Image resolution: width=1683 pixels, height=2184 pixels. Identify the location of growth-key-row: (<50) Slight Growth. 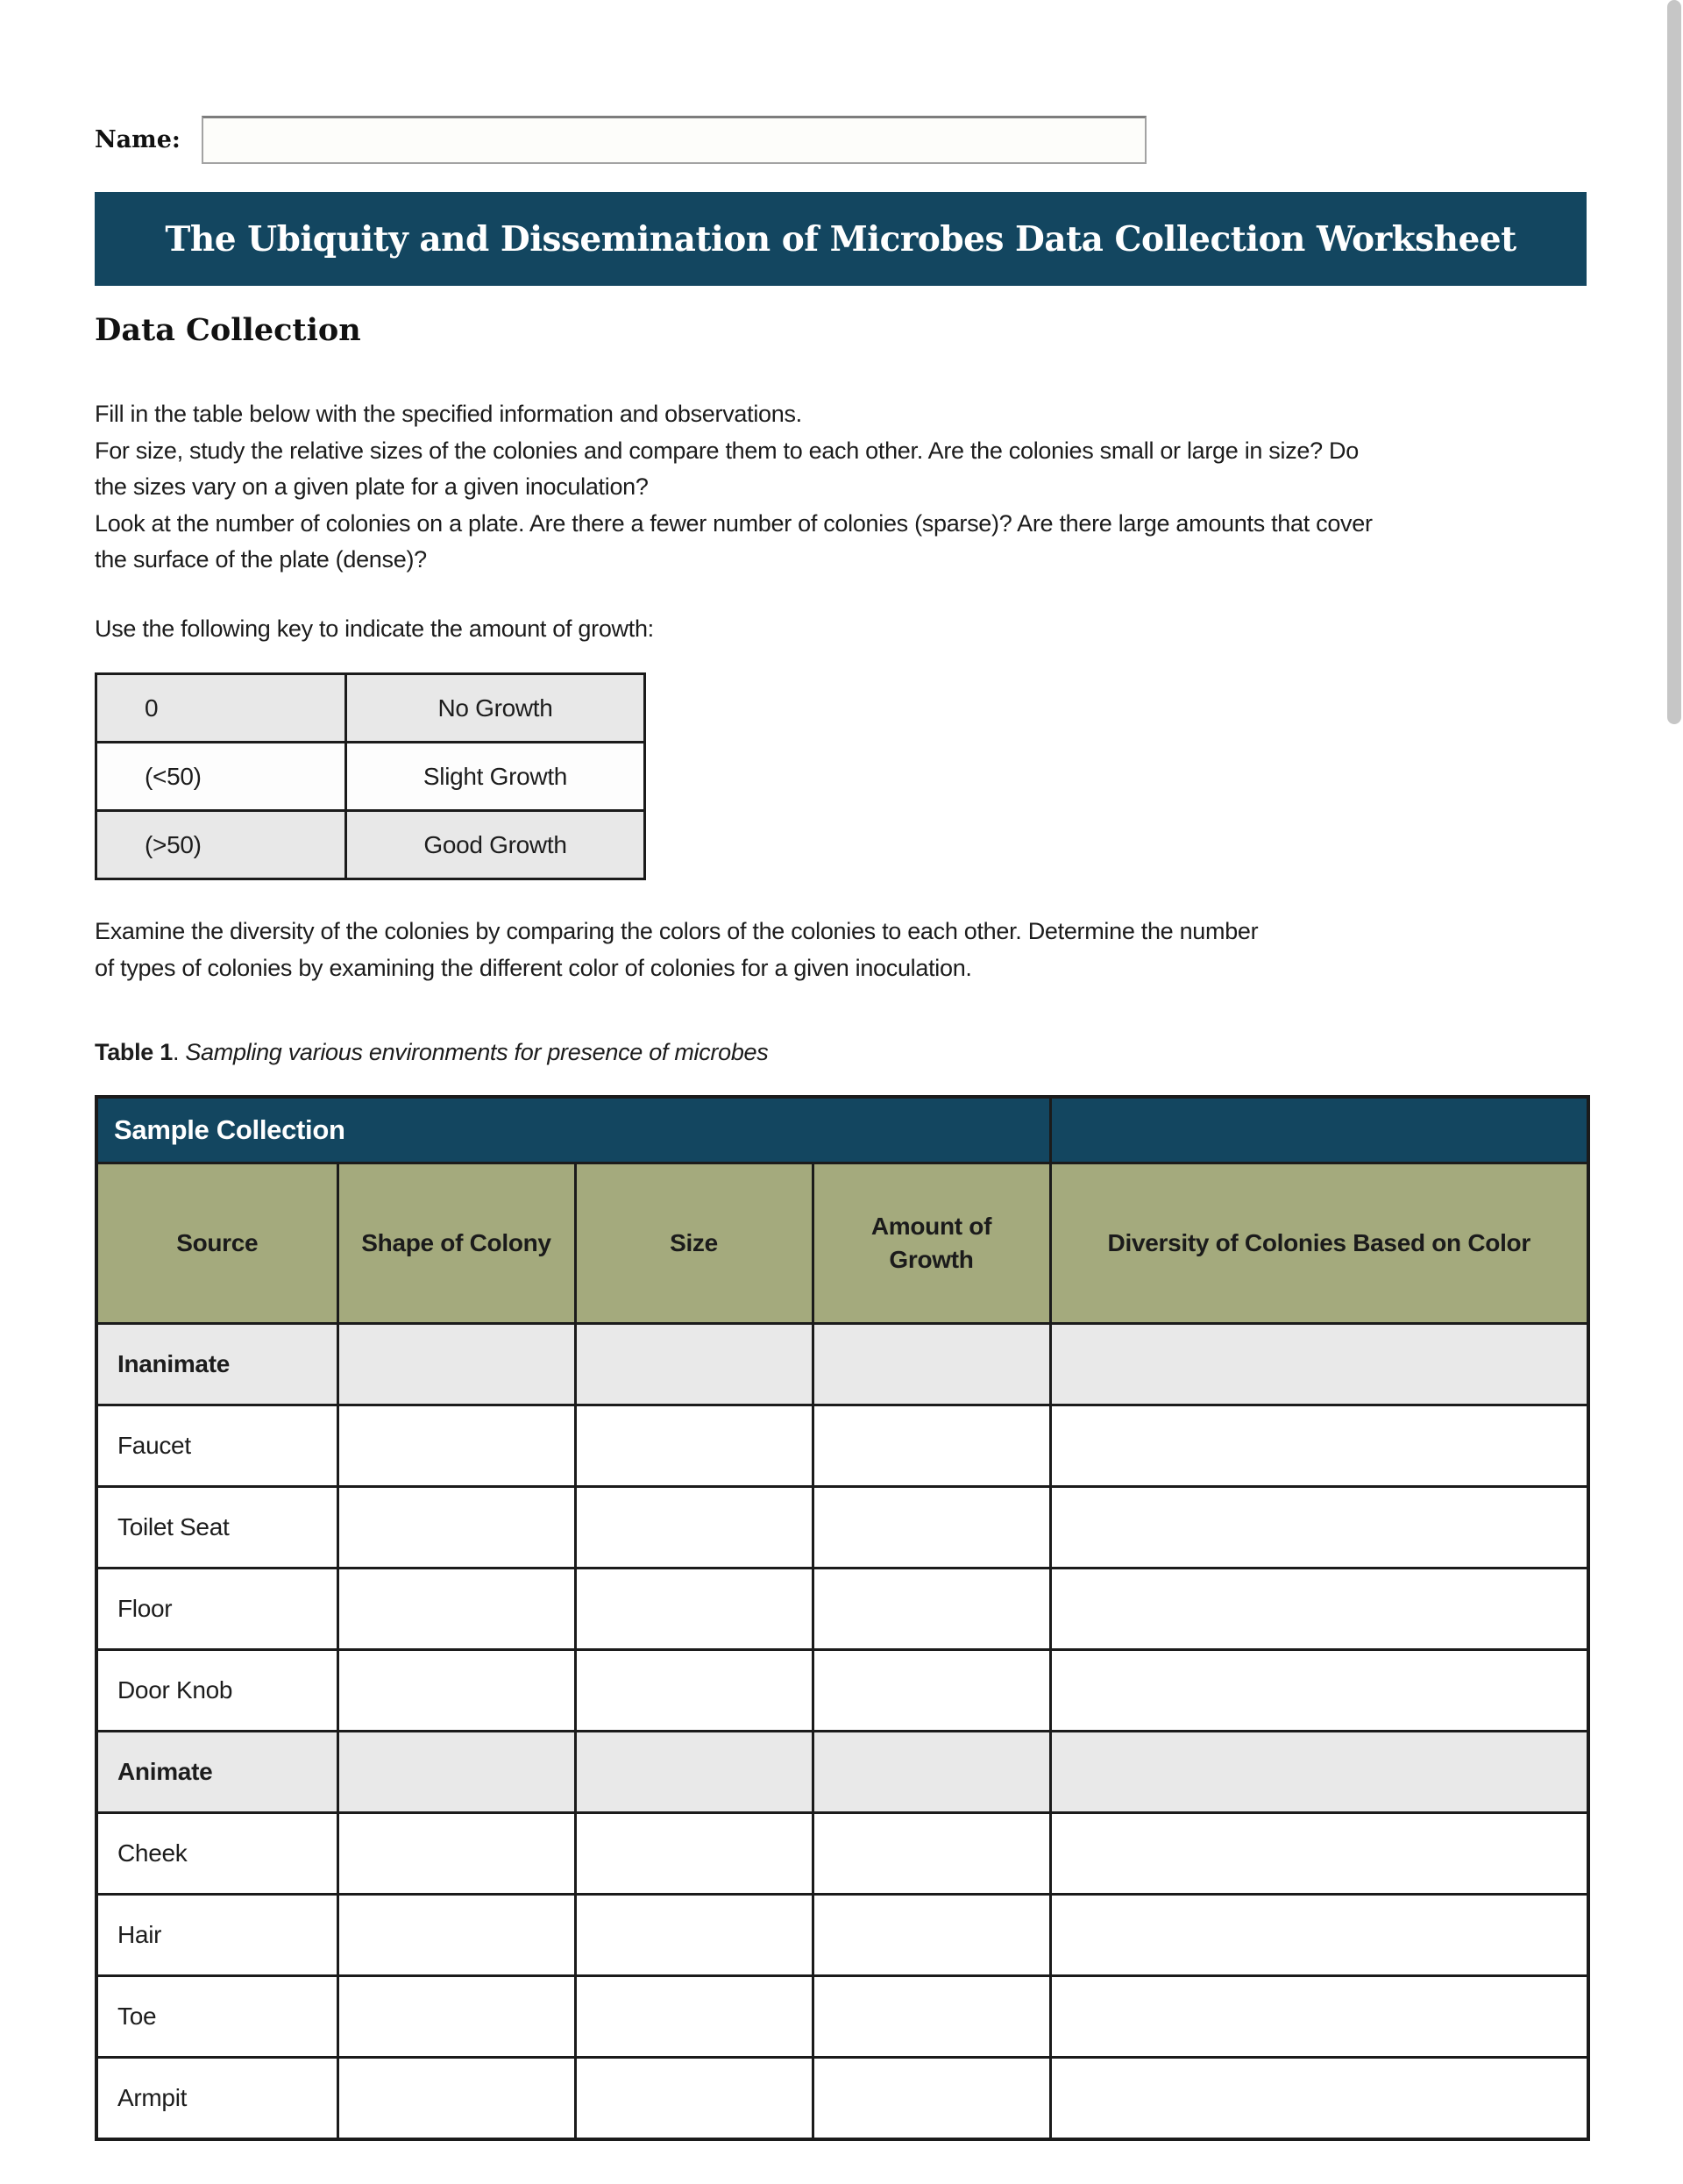
(370, 776).